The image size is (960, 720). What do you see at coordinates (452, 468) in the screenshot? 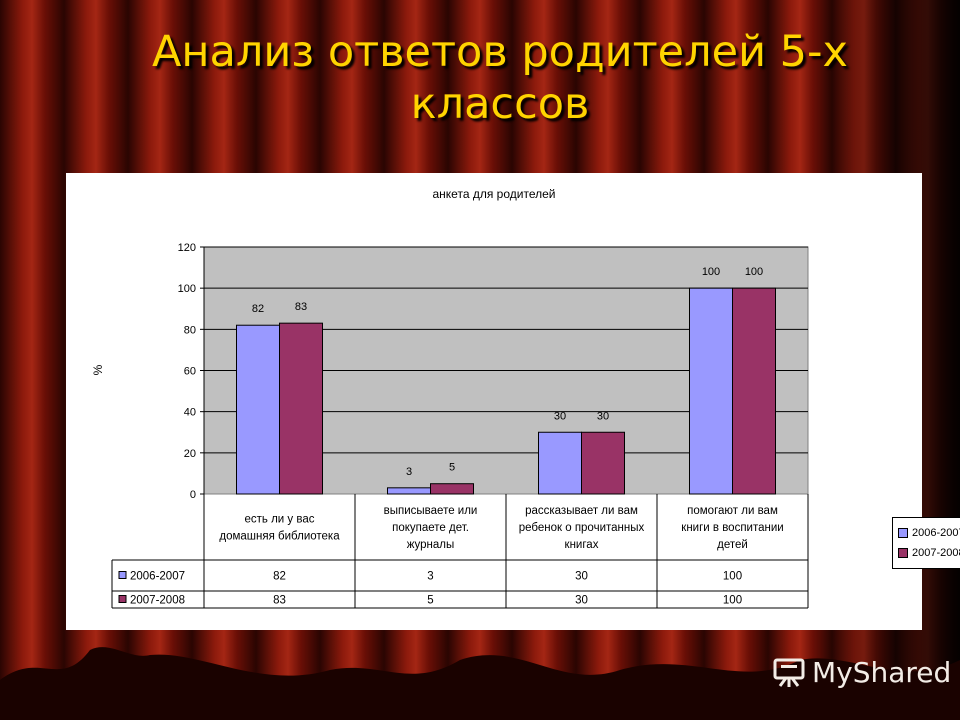
I see `data-label: 5` at bounding box center [452, 468].